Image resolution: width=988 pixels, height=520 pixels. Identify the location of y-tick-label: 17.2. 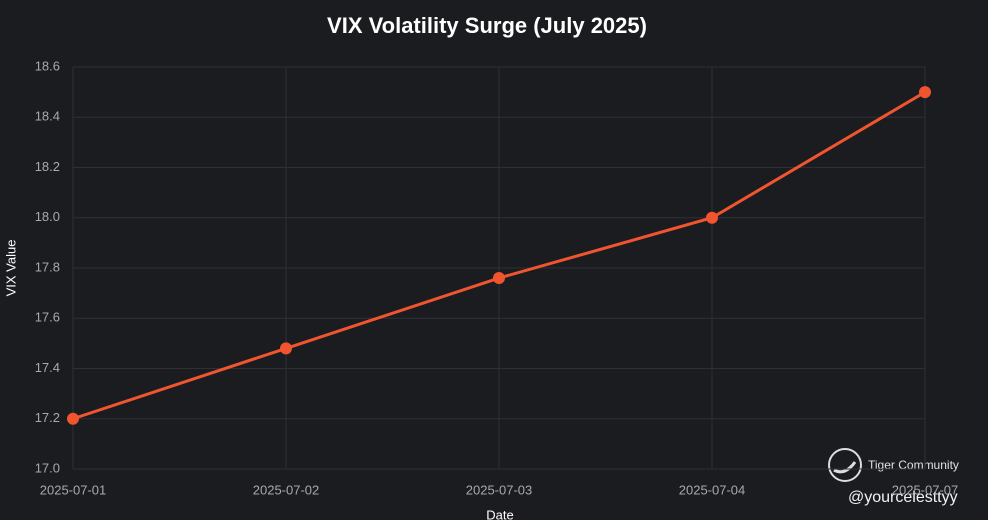
(47, 417).